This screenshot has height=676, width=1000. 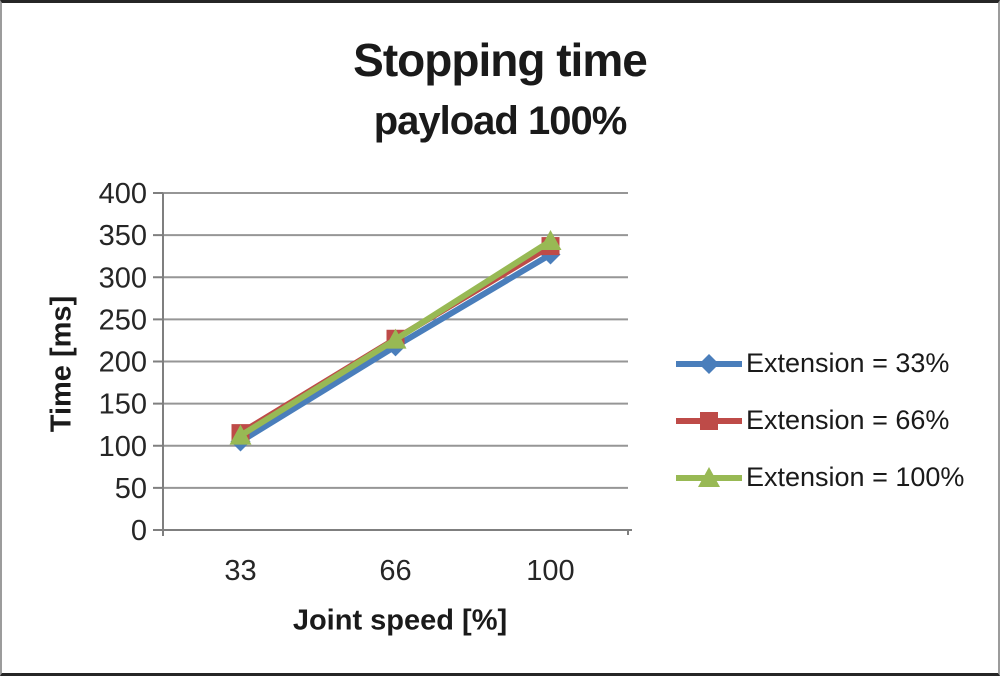 What do you see at coordinates (123, 236) in the screenshot?
I see `y-tick-label: 350` at bounding box center [123, 236].